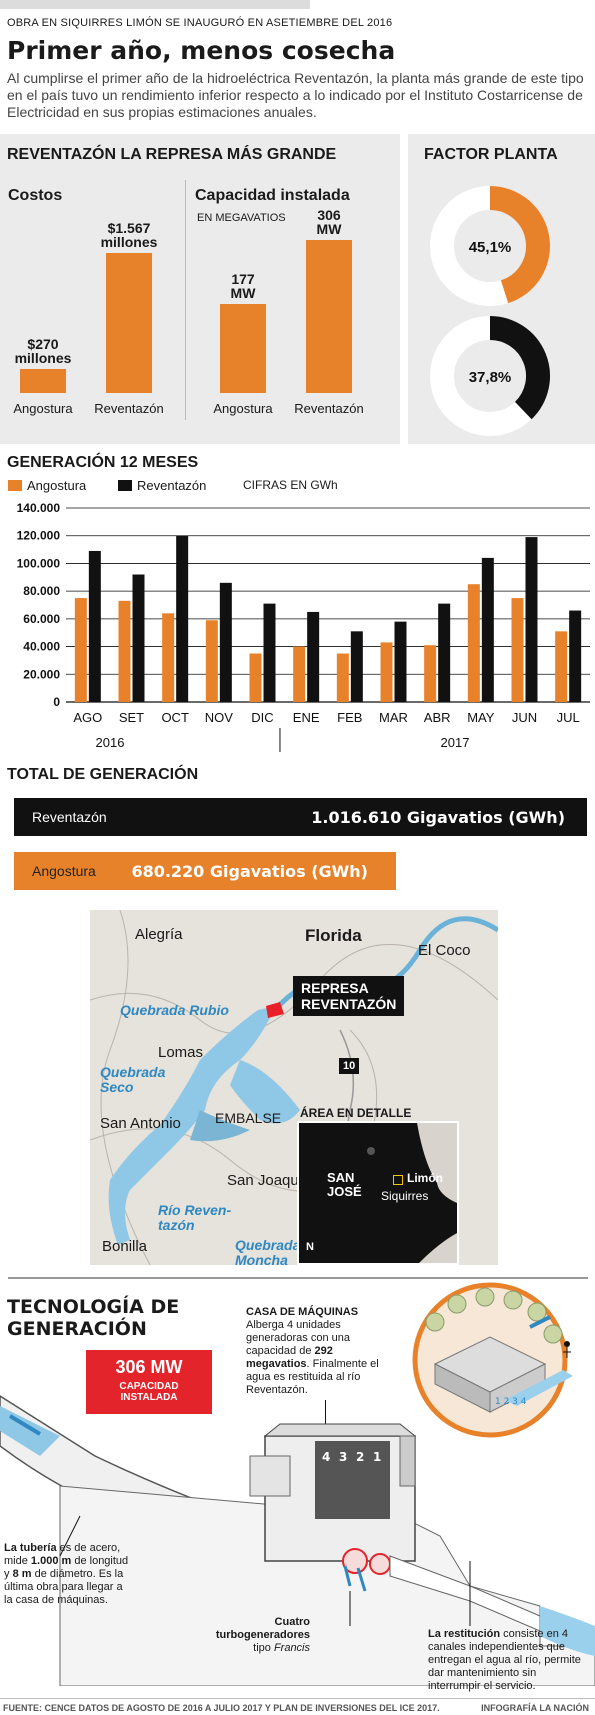 Image resolution: width=595 pixels, height=1715 pixels. I want to click on bar-reventazón-abr, so click(444, 652).